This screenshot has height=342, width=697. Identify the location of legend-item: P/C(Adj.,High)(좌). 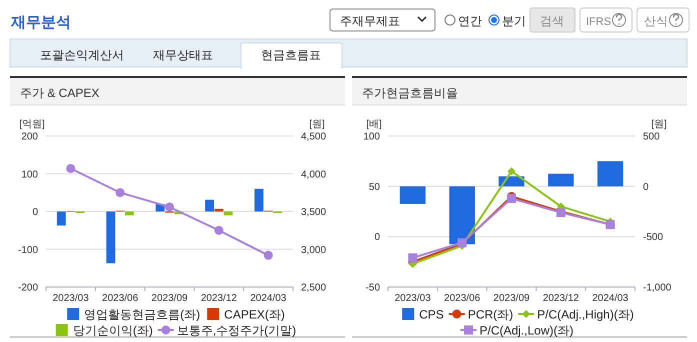
(576, 315).